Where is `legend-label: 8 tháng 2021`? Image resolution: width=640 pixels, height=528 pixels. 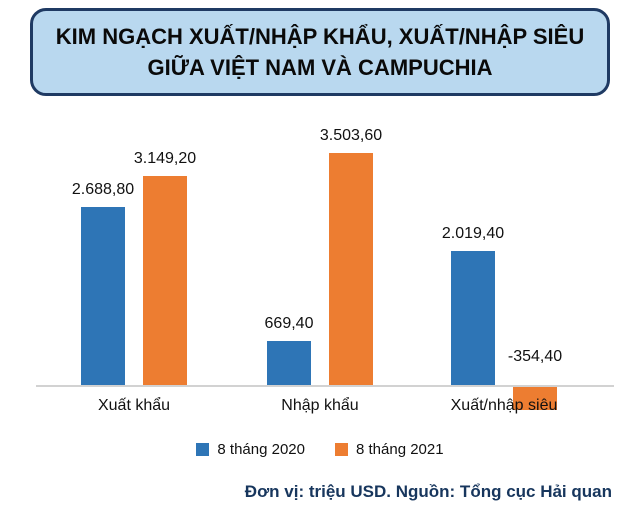
legend-label: 8 tháng 2021 is located at coordinates (400, 449).